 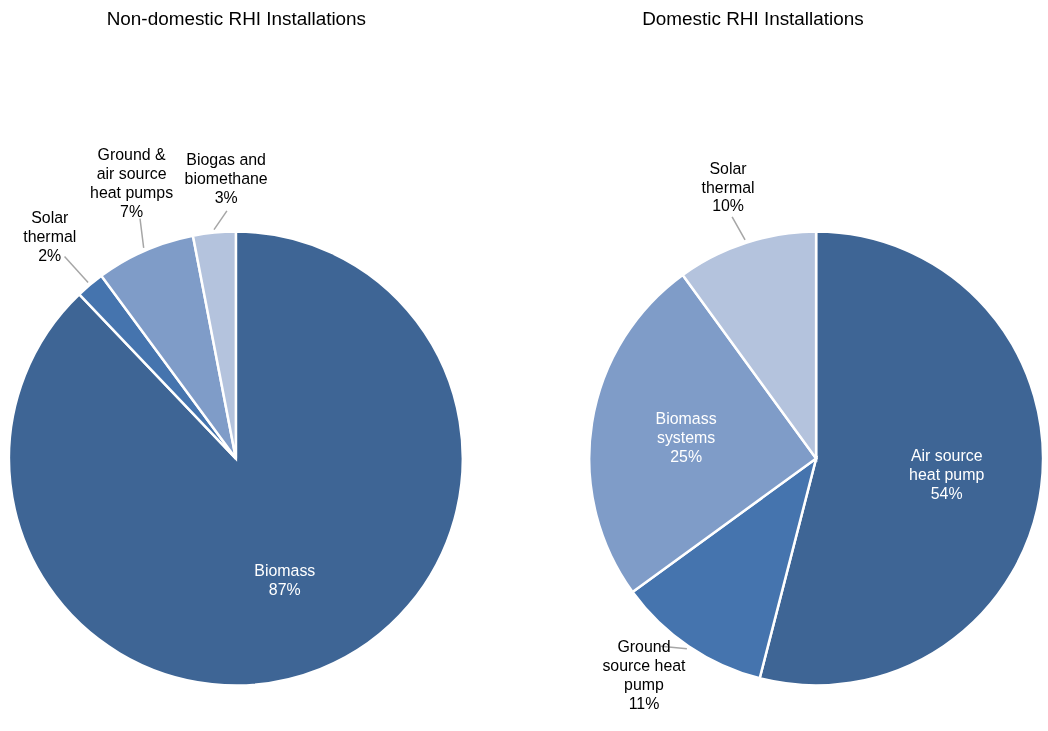 I want to click on data-label: 7%, so click(x=132, y=211).